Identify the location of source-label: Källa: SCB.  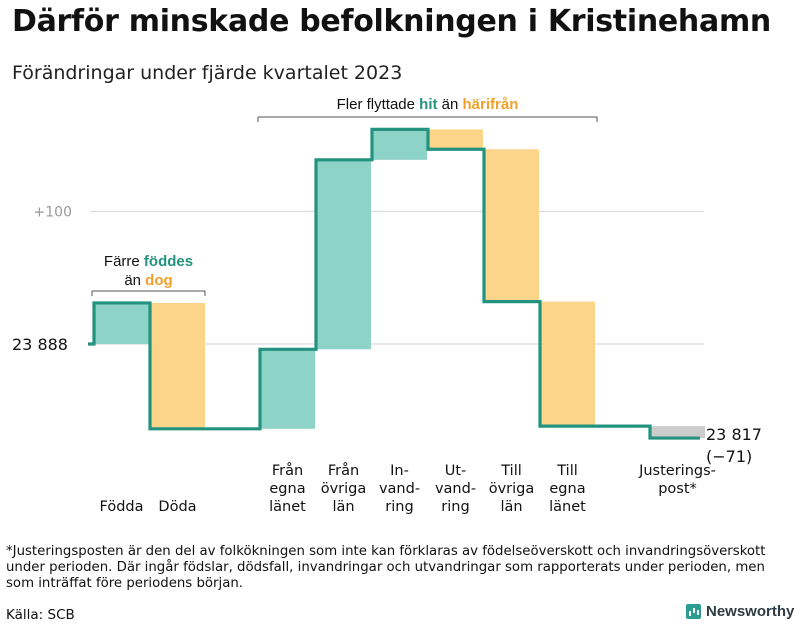
(40, 615).